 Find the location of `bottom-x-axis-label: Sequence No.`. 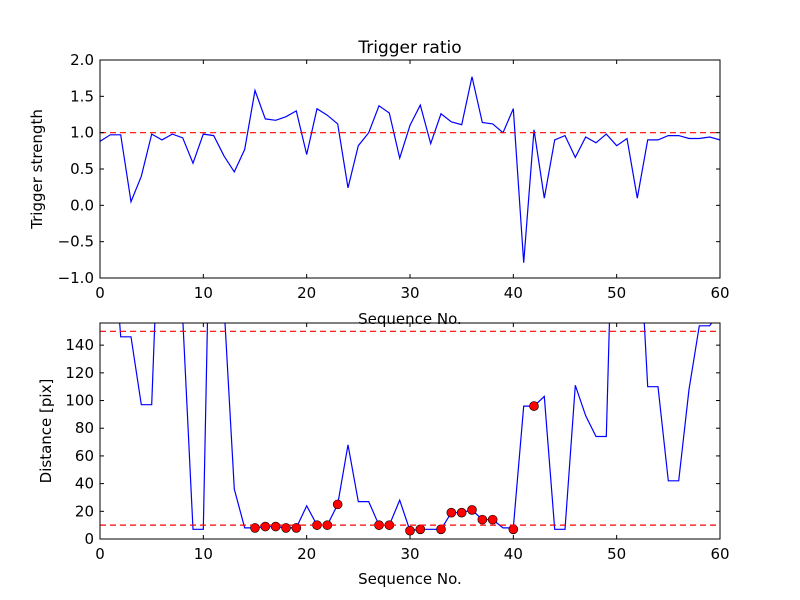

bottom-x-axis-label: Sequence No. is located at coordinates (410, 579).